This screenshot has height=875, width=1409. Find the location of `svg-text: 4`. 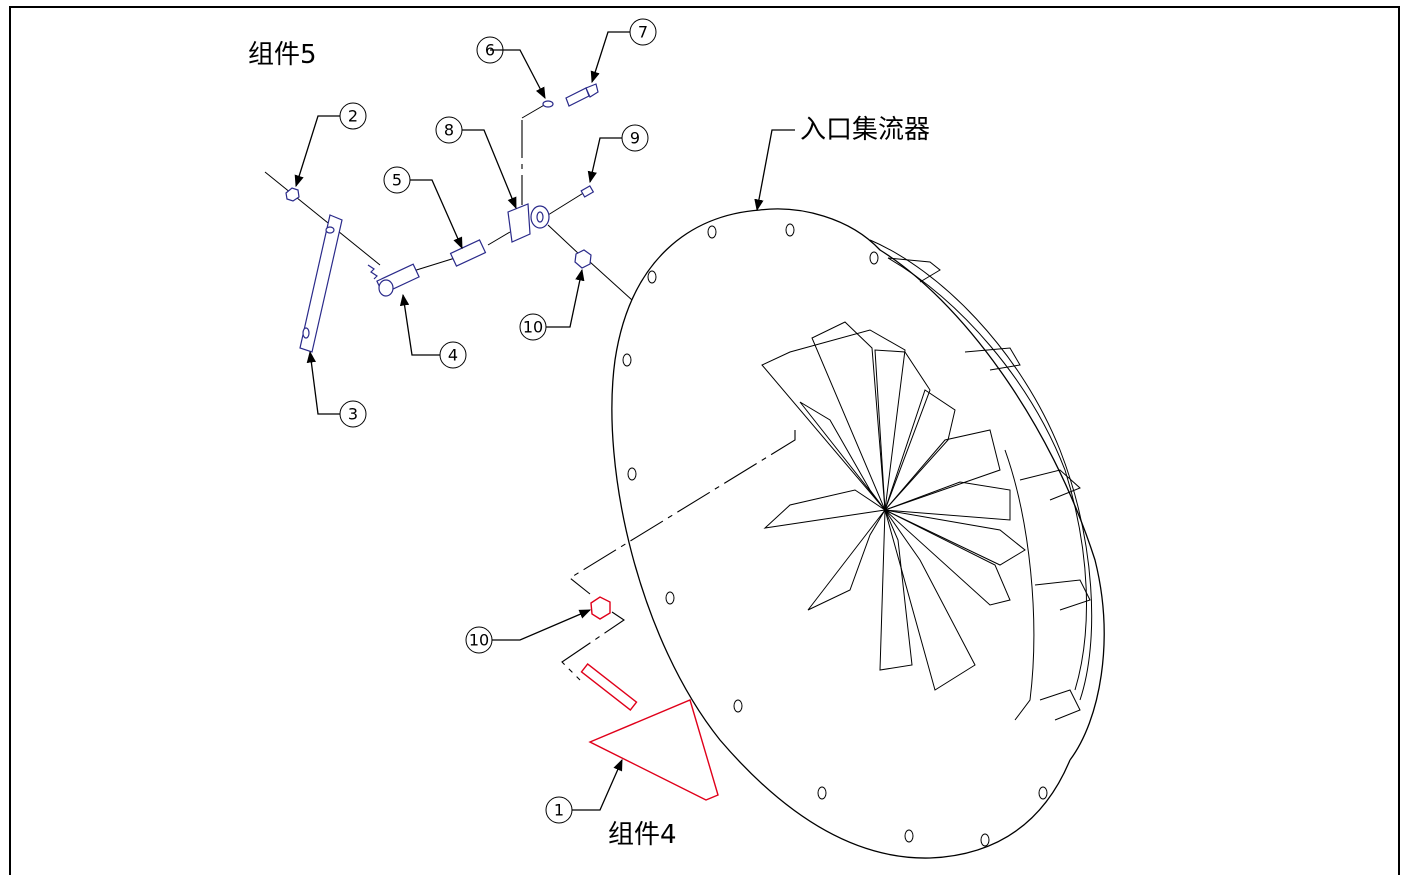

svg-text: 4 is located at coordinates (453, 355).